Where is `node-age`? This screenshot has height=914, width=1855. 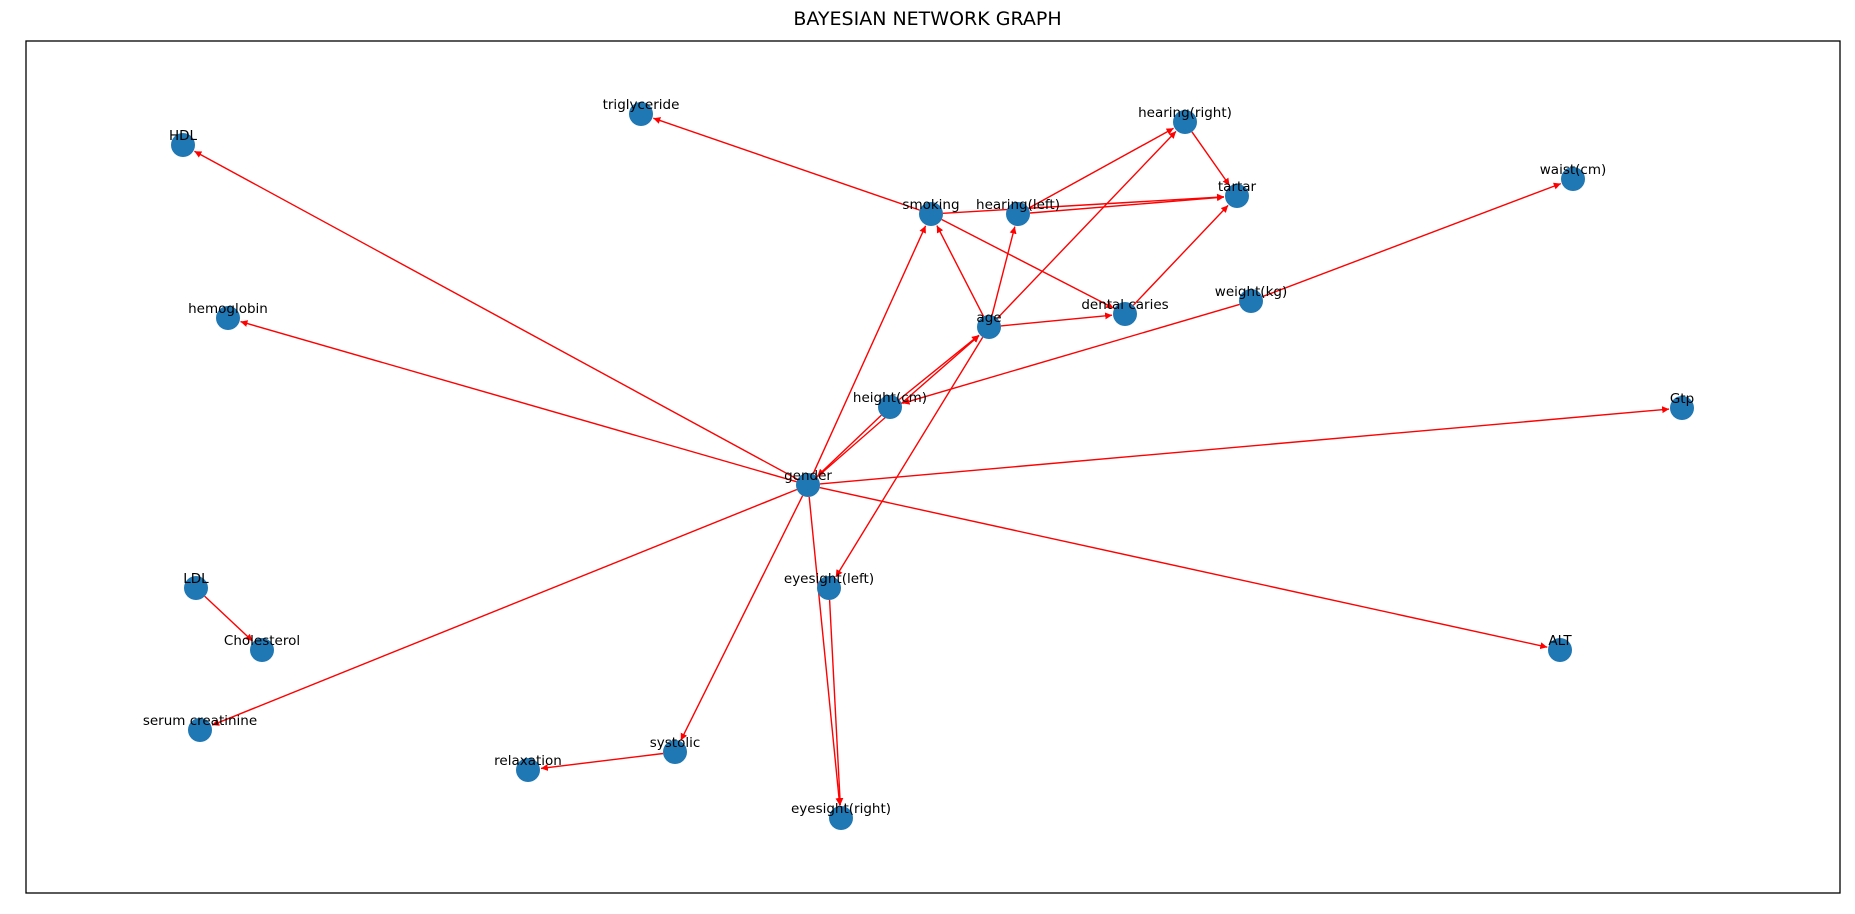
node-age is located at coordinates (989, 327).